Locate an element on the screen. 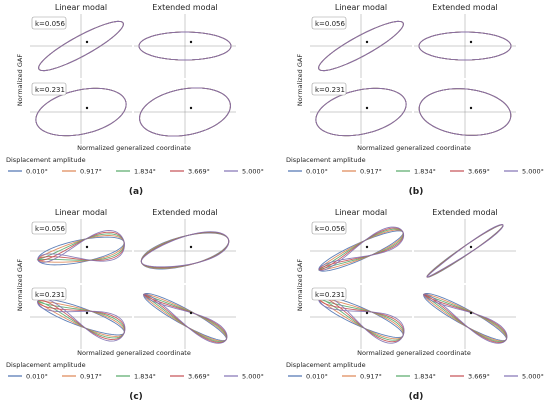 This screenshot has height=412, width=550. panel-letter: (a) is located at coordinates (136, 192).